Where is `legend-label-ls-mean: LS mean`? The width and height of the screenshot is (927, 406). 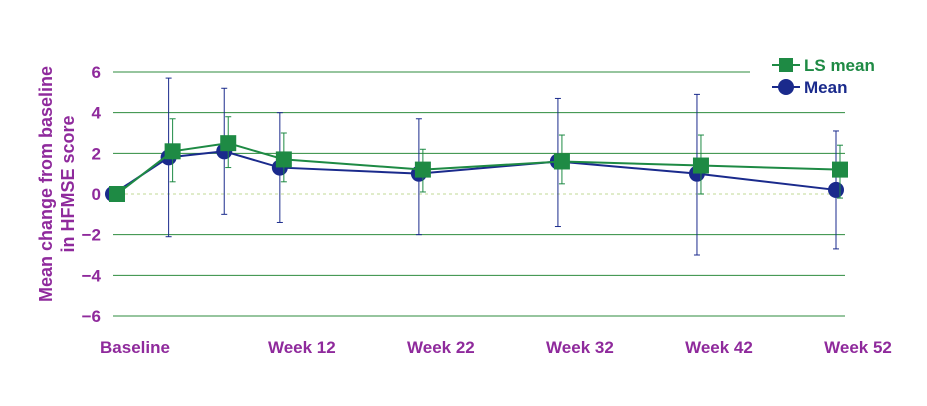 legend-label-ls-mean: LS mean is located at coordinates (839, 65).